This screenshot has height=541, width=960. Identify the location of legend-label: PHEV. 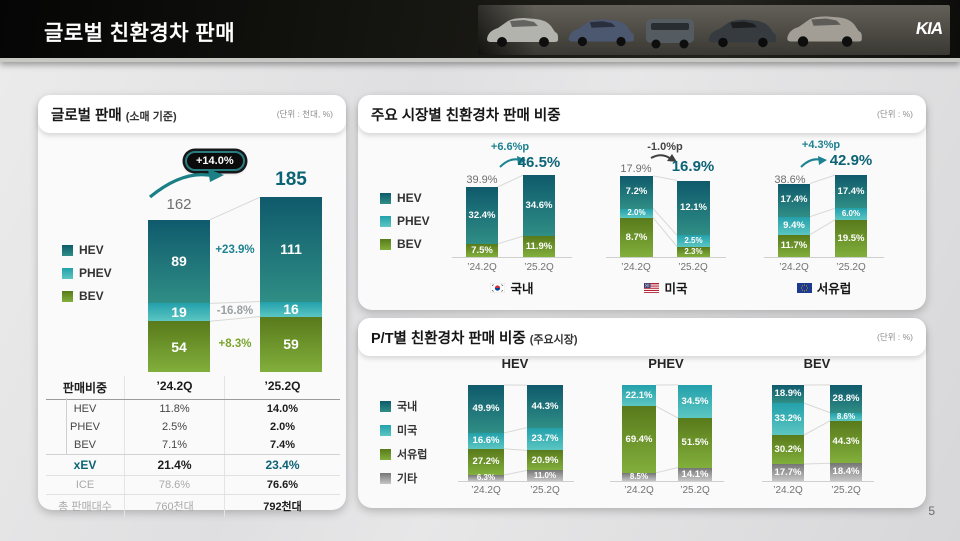
(413, 221).